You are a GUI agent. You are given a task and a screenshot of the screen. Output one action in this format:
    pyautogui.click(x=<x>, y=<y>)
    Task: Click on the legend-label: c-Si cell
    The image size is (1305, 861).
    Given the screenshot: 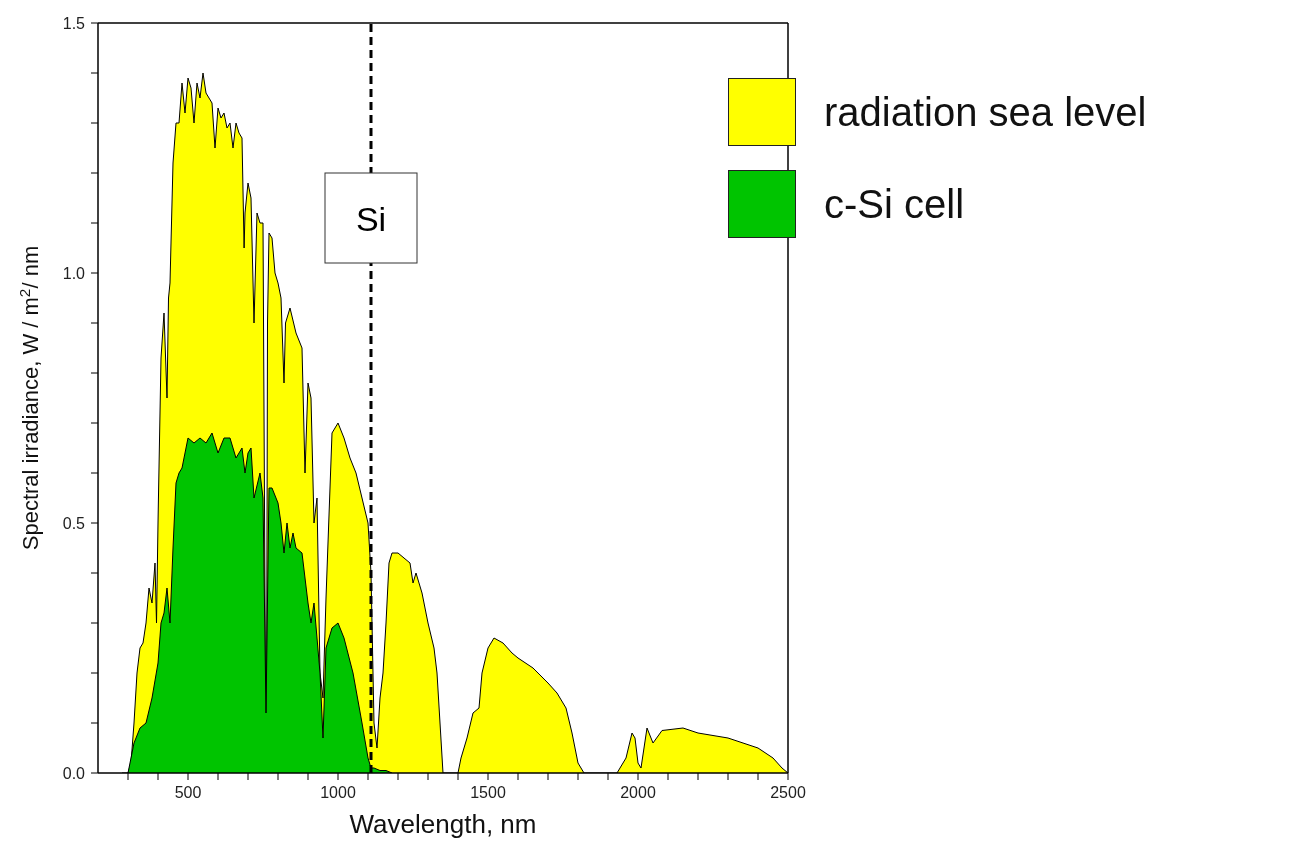 What is the action you would take?
    pyautogui.click(x=894, y=204)
    